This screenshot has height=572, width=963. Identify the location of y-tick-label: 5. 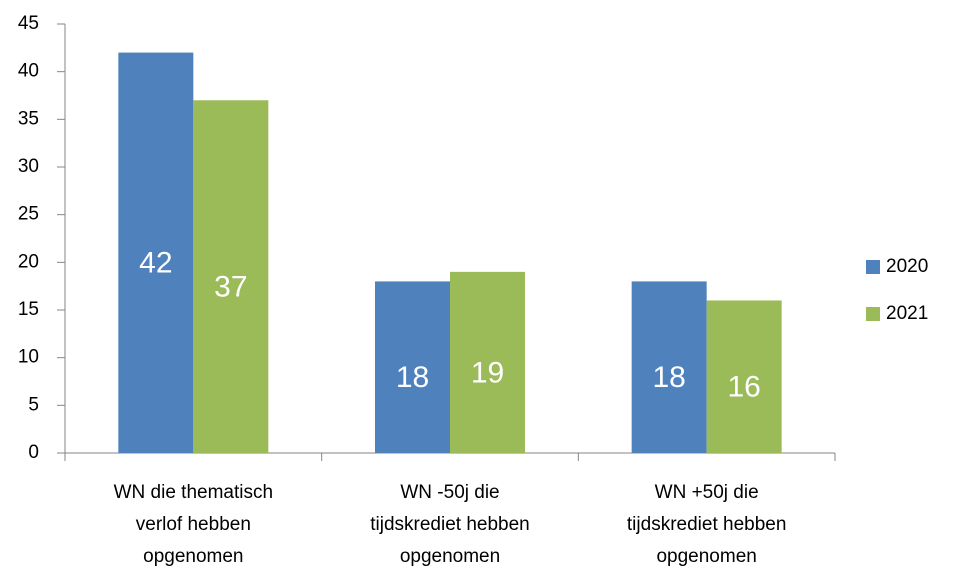
(33, 404).